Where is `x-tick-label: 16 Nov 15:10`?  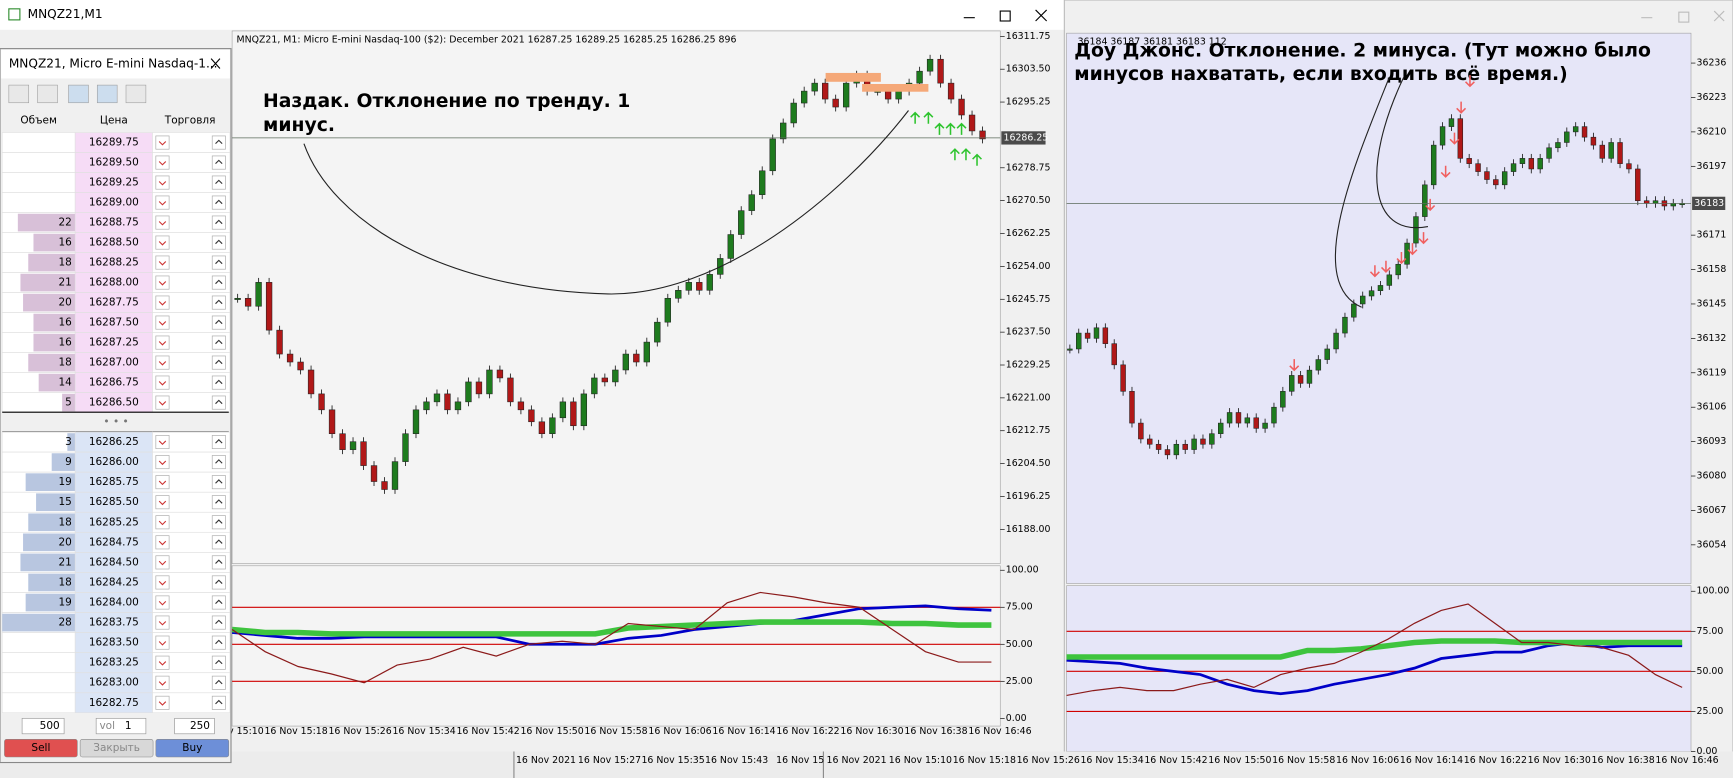
x-tick-label: 16 Nov 15:10 is located at coordinates (231, 731).